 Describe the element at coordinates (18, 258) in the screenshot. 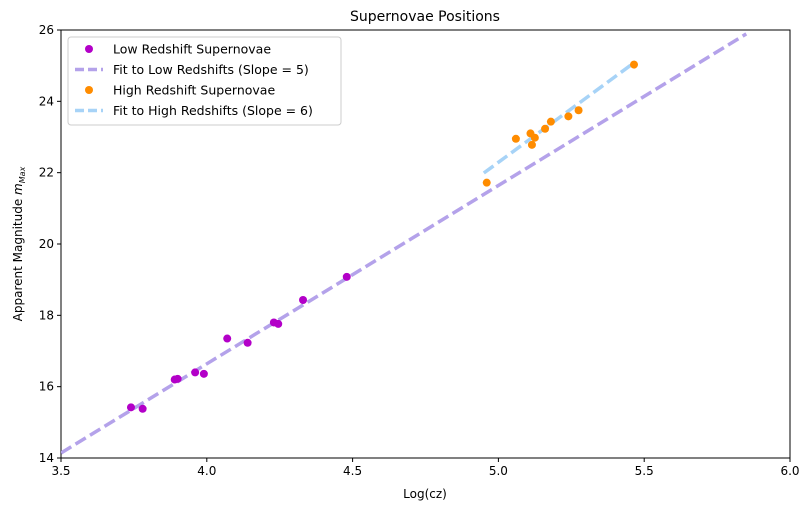

I see `y-axis-label-main: Apparent Magnitude` at that location.